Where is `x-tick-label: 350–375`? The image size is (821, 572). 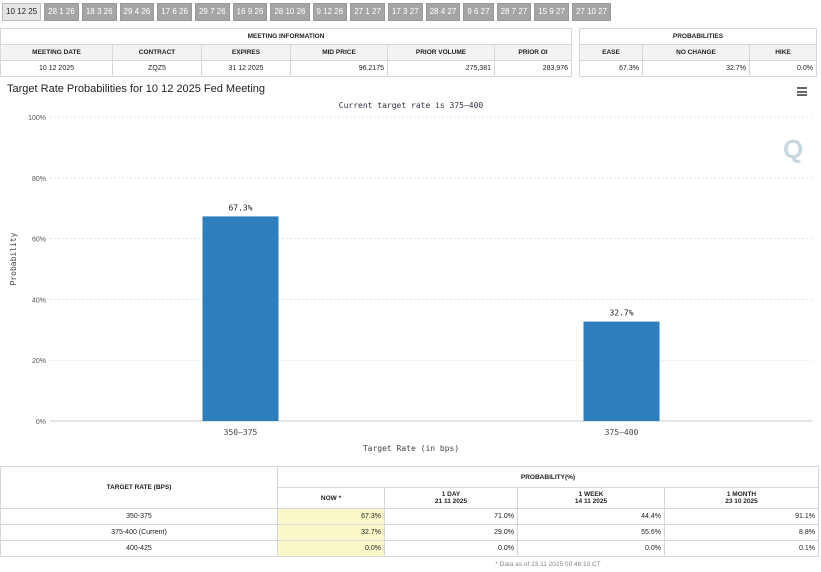 x-tick-label: 350–375 is located at coordinates (241, 432).